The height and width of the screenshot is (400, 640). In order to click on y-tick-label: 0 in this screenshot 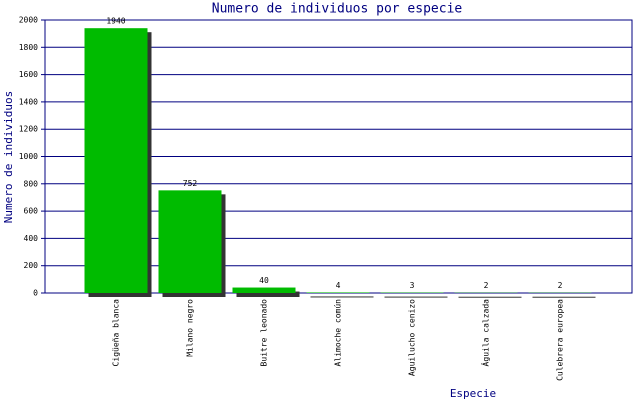, I will do `click(35, 293)`.